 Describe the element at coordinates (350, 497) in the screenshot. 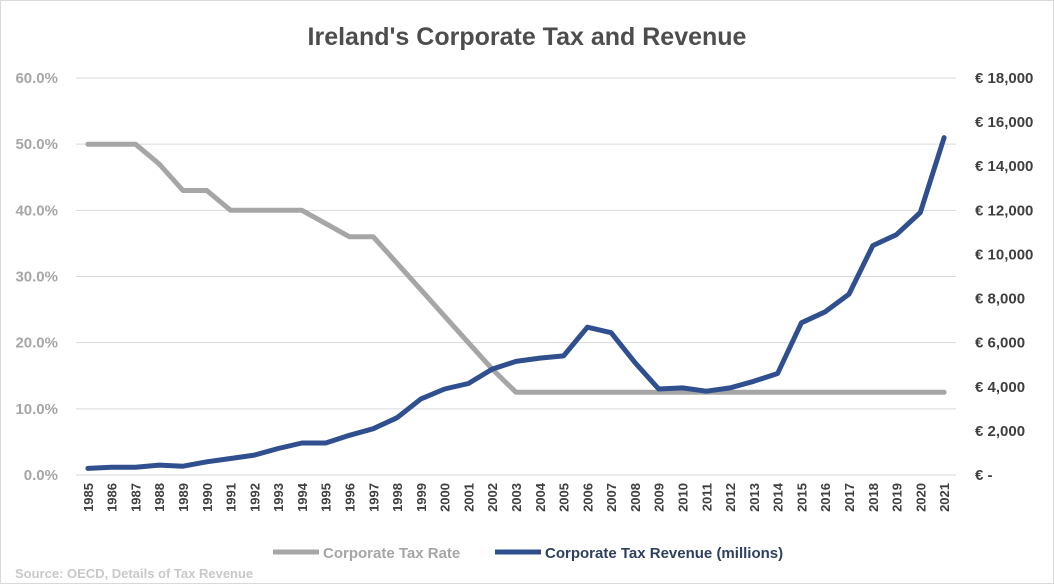

I see `x-tick-label: 1996` at that location.